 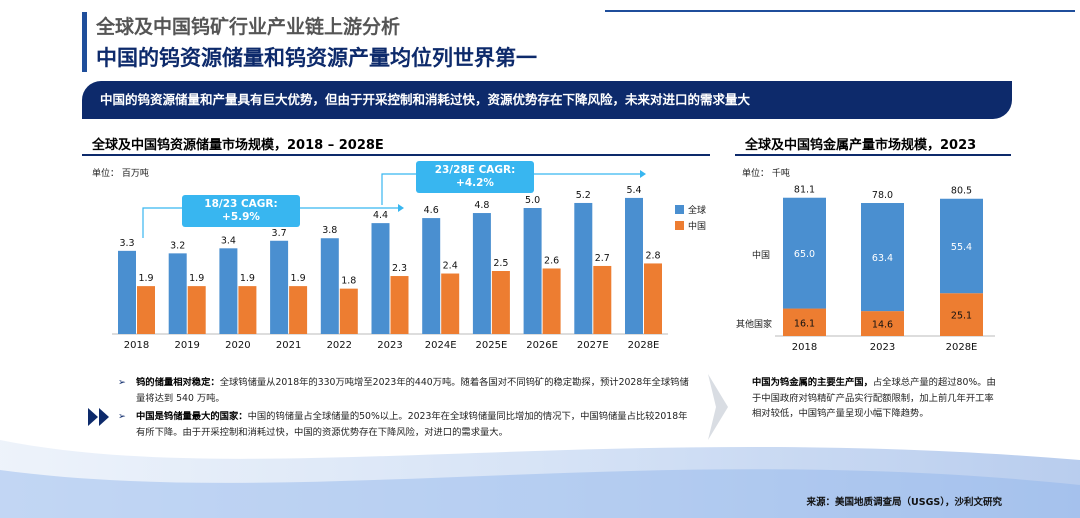 What do you see at coordinates (882, 258) in the screenshot?
I see `value-label-china: 63.4` at bounding box center [882, 258].